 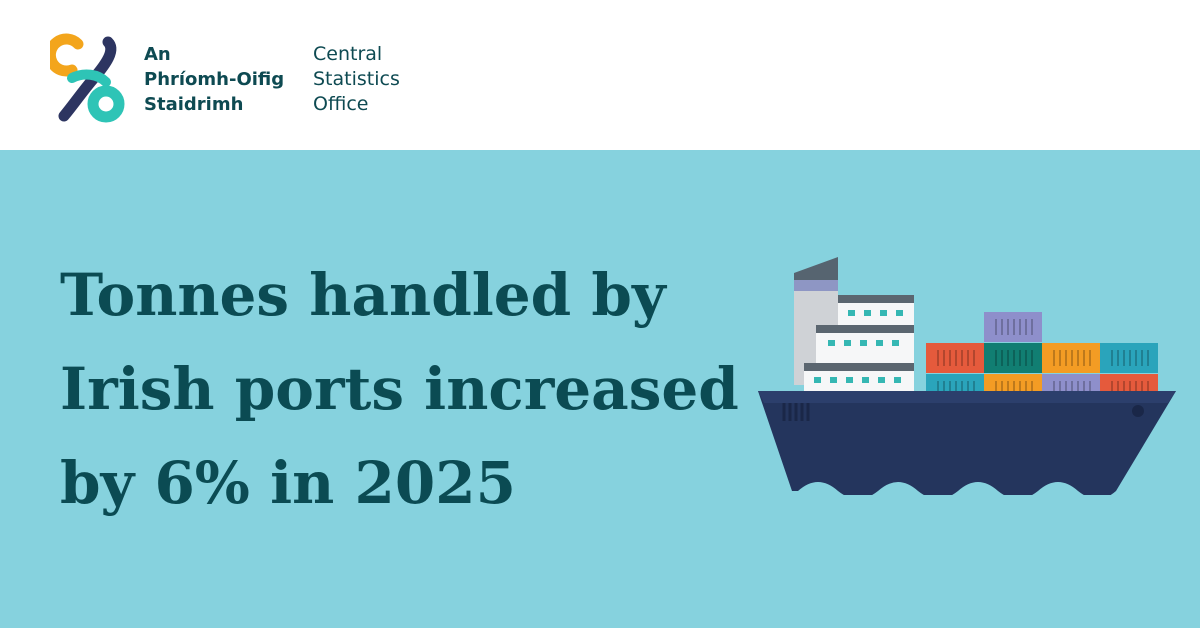 I want to click on irish-name-line: Phríomh-Oifig, so click(x=214, y=79).